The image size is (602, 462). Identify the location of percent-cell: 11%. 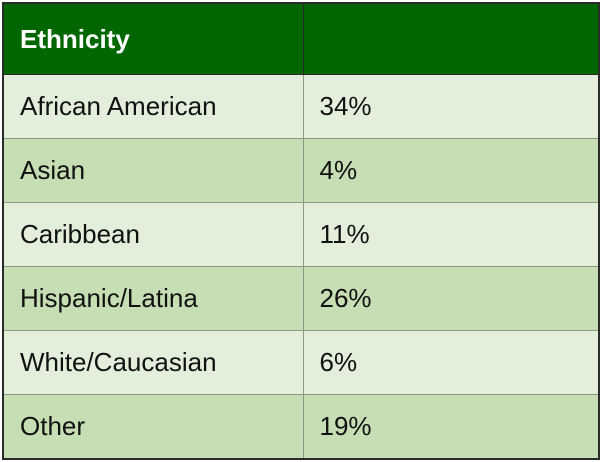
(451, 234).